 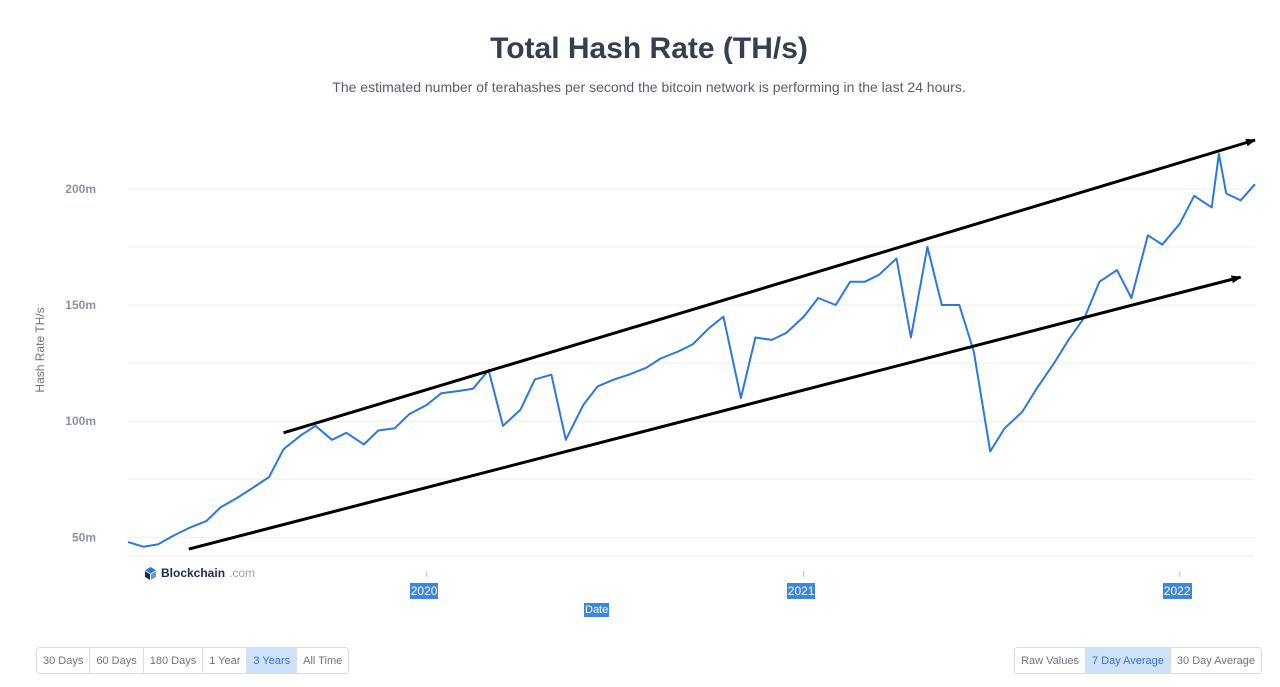 What do you see at coordinates (80, 189) in the screenshot?
I see `y-tick-label: 200m` at bounding box center [80, 189].